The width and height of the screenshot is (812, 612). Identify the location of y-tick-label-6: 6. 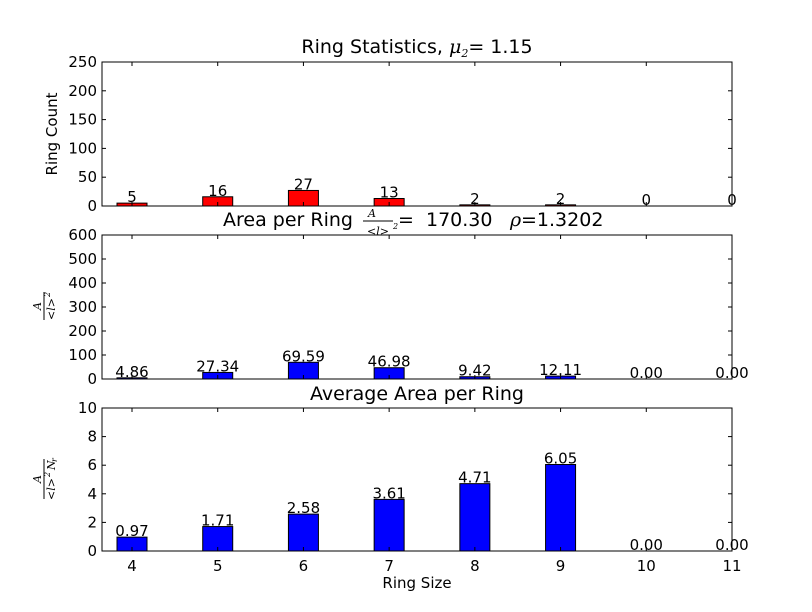
(92, 465).